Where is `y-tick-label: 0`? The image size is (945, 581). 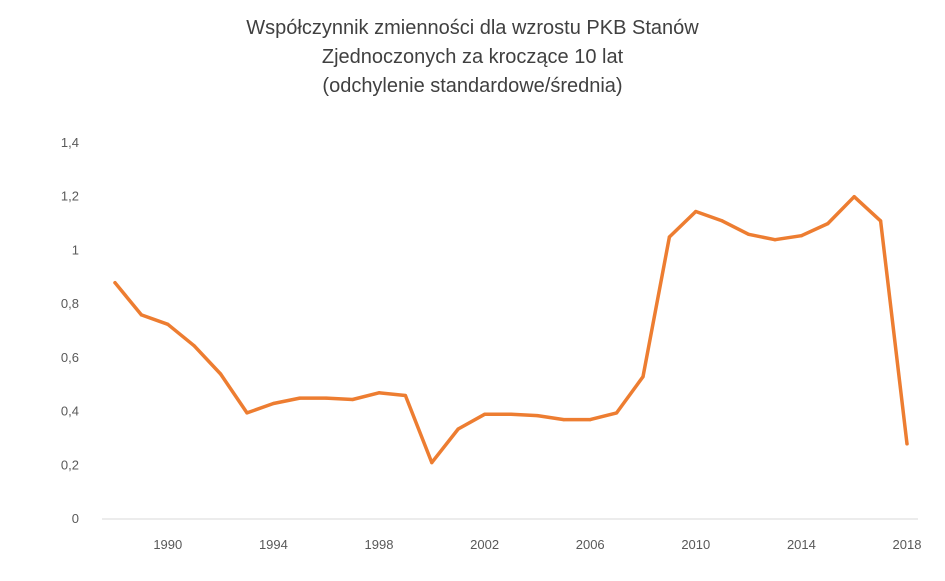
y-tick-label: 0 is located at coordinates (75, 518).